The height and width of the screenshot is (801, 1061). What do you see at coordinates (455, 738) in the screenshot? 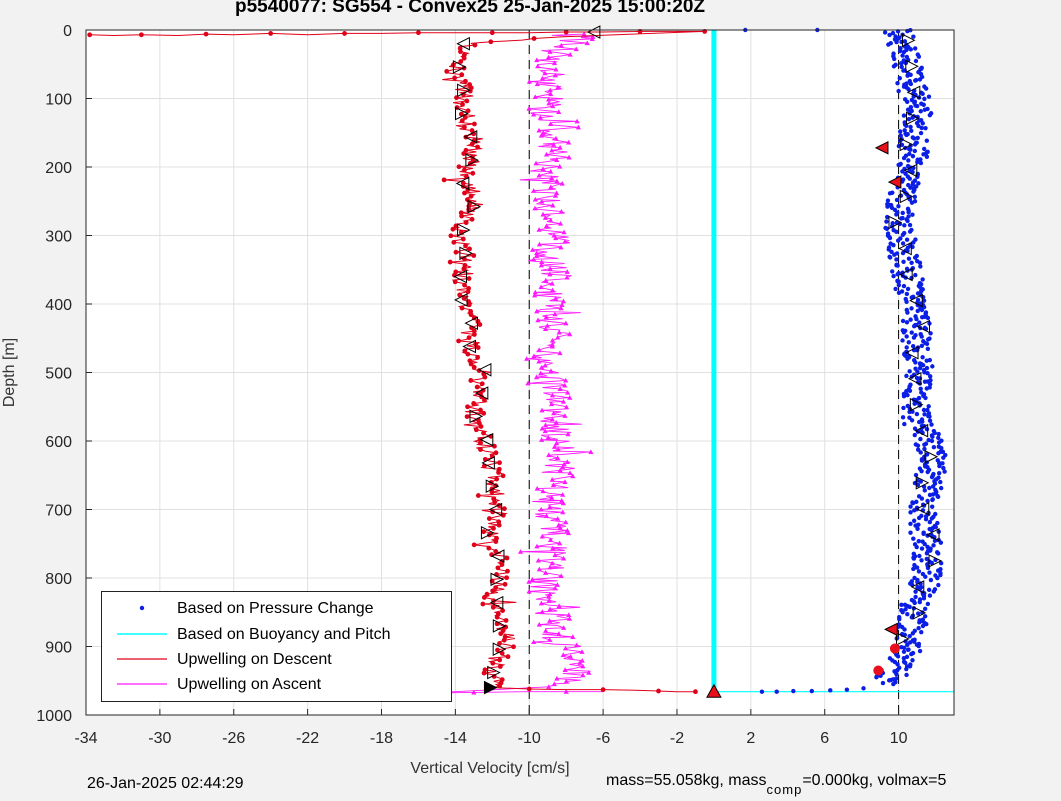
I see `x-tick-label: -14` at bounding box center [455, 738].